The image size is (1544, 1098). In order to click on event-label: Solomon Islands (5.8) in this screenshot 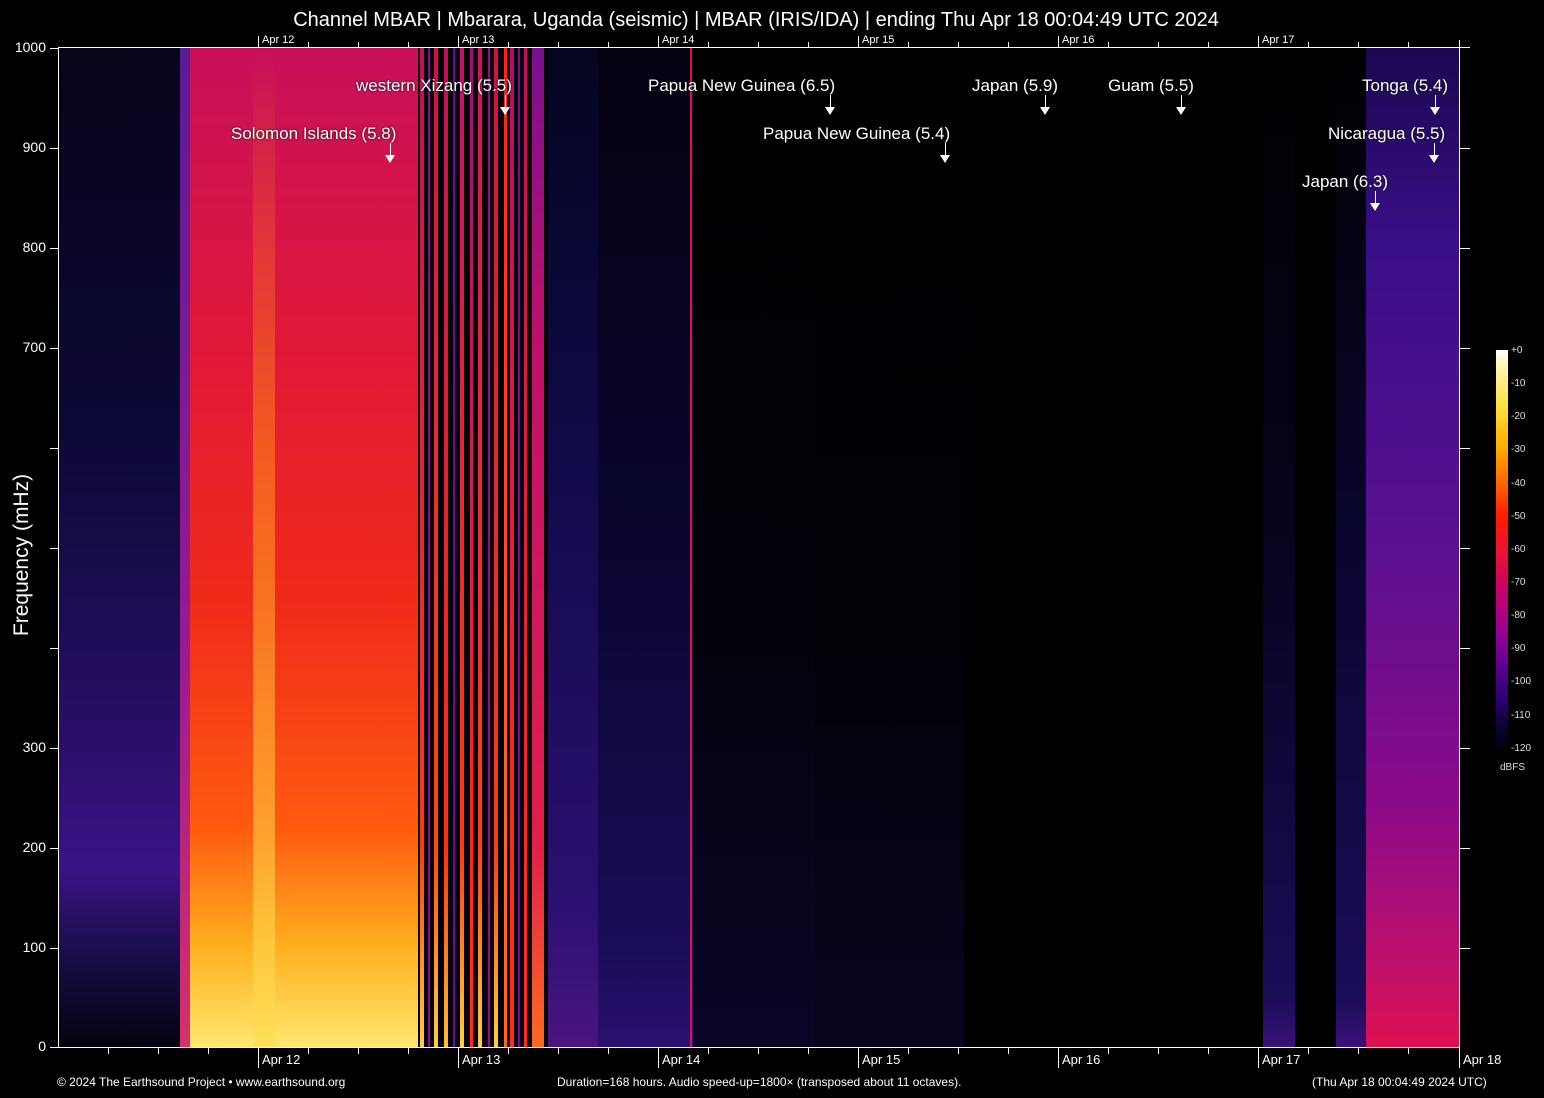, I will do `click(314, 133)`.